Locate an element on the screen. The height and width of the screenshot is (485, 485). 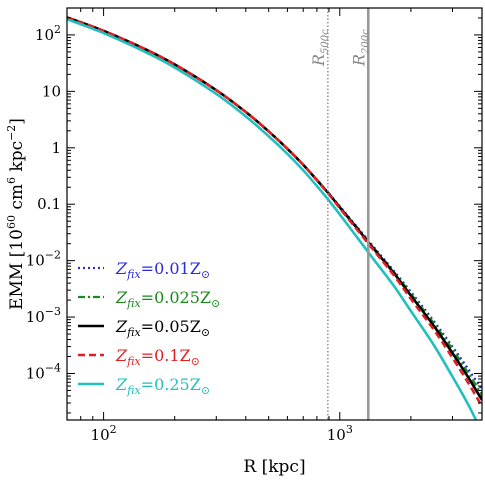
legend-label-4: Zfix=0.25Z⊙ is located at coordinates (162, 386).